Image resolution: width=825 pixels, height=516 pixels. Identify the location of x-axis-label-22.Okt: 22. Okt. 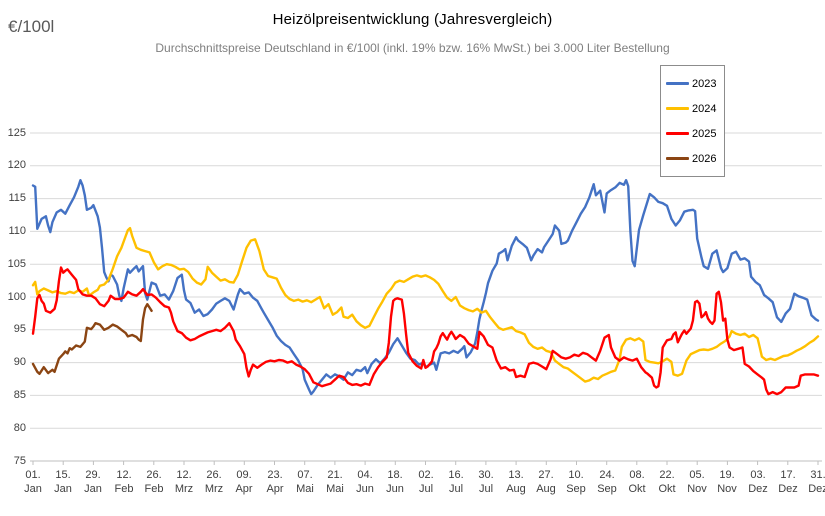
(667, 482).